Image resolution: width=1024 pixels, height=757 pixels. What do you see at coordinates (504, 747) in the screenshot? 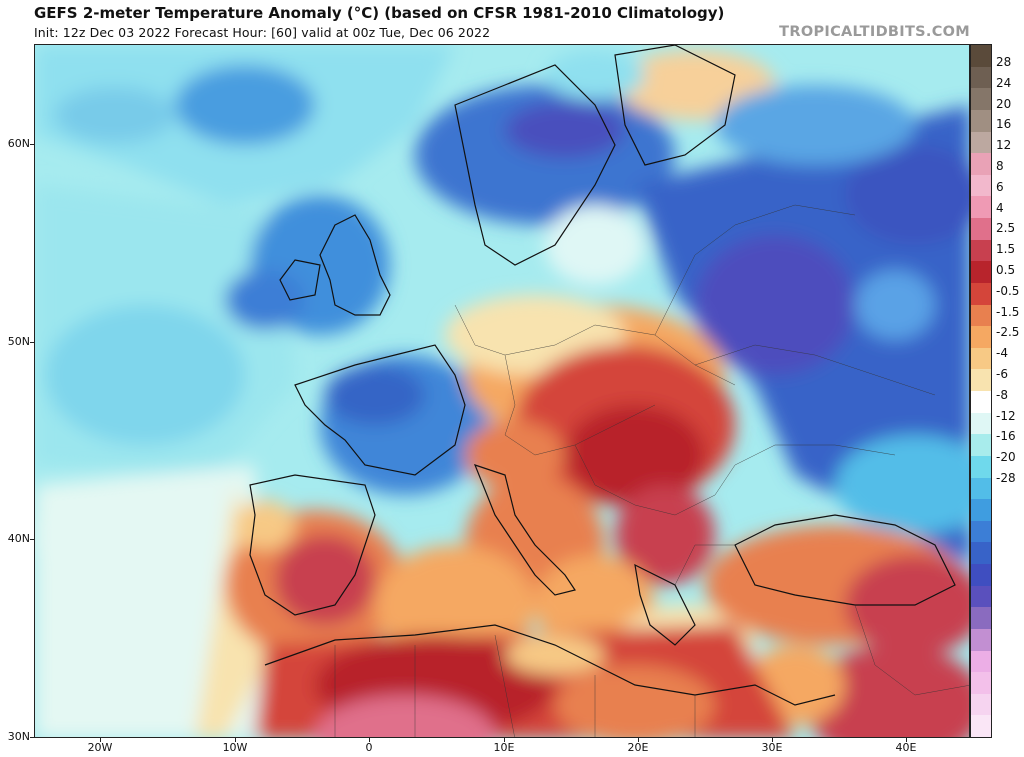
I see `lon-label-10e: 10E` at bounding box center [504, 747].